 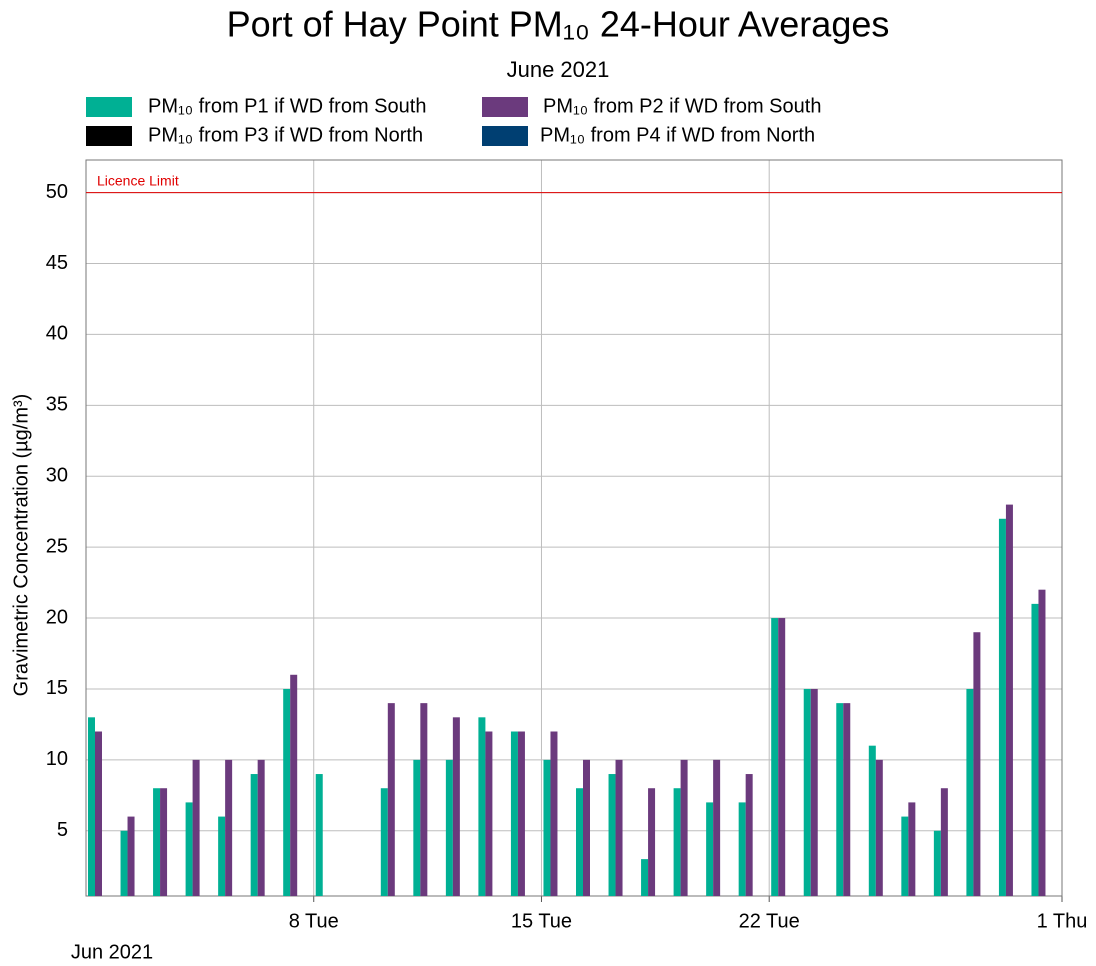 I want to click on y-tick-label: 50, so click(x=57, y=192).